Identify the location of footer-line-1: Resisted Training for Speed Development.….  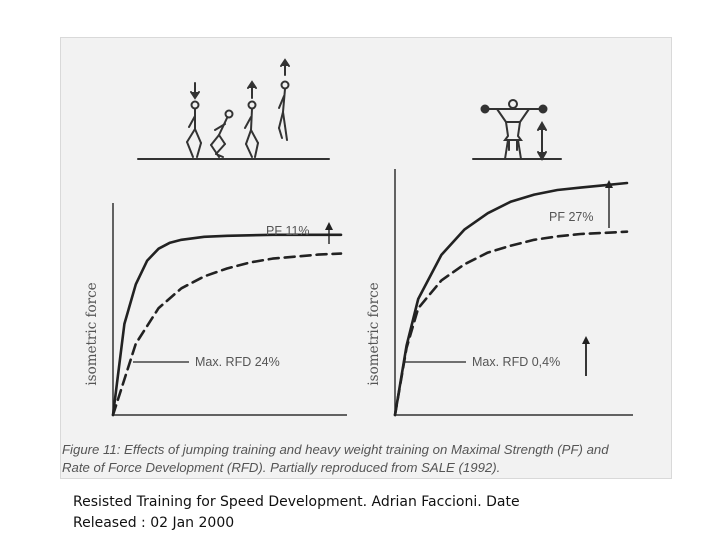
(296, 502).